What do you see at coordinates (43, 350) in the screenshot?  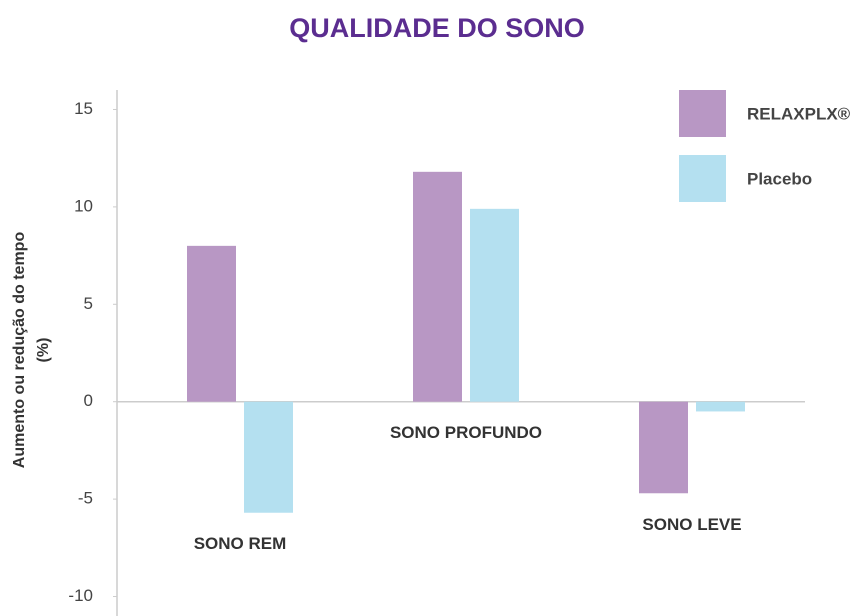 I see `y-axis-label-line: (%)` at bounding box center [43, 350].